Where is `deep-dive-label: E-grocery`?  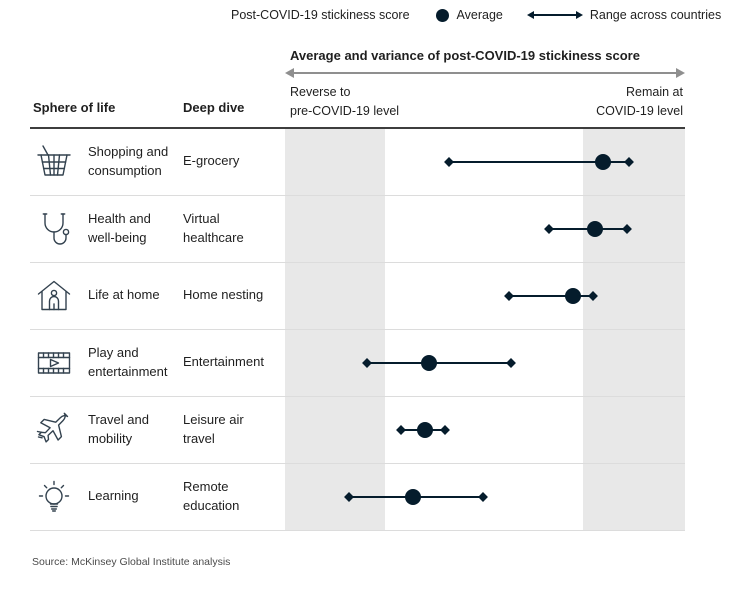 deep-dive-label: E-grocery is located at coordinates (211, 161).